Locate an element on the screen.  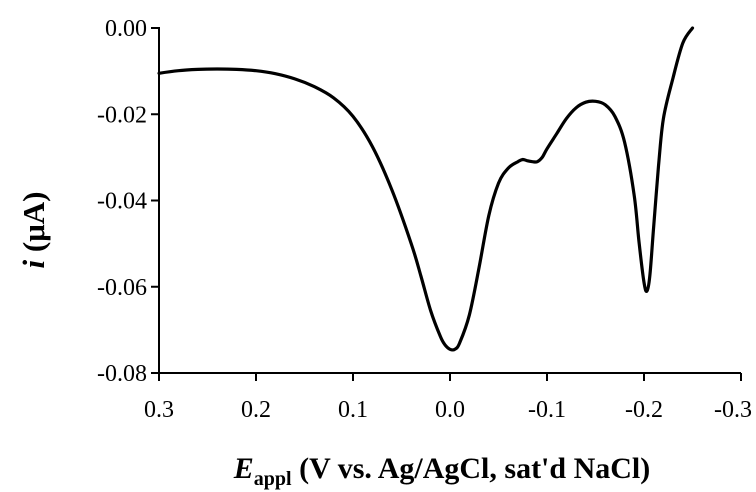
x-axis-ticks: 0.3 0.2 0.1 0.0 -0.1 -0.2 -0.3 is located at coordinates (448, 398).